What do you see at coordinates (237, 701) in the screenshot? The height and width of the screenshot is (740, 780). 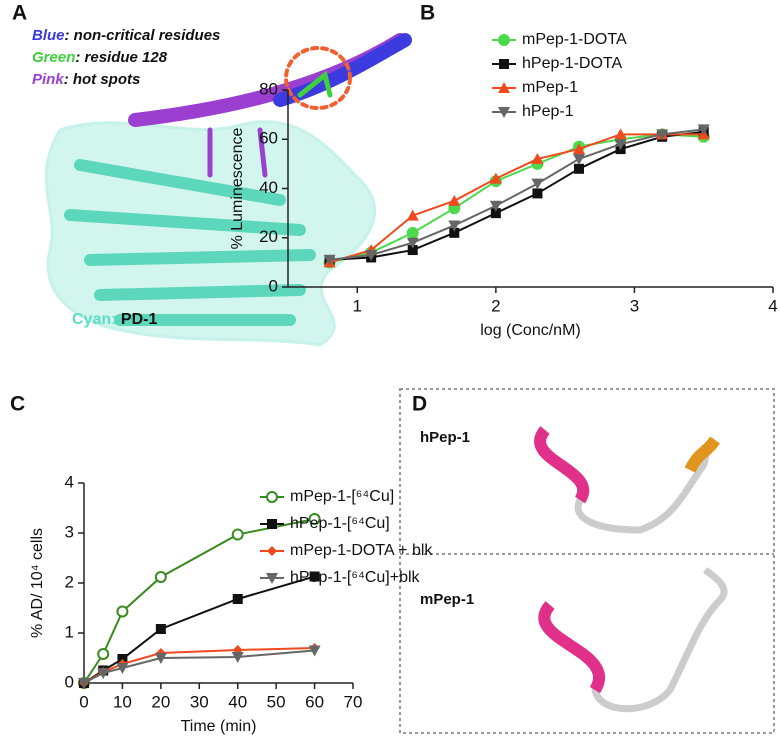 I see `x-tick-label: 40` at bounding box center [237, 701].